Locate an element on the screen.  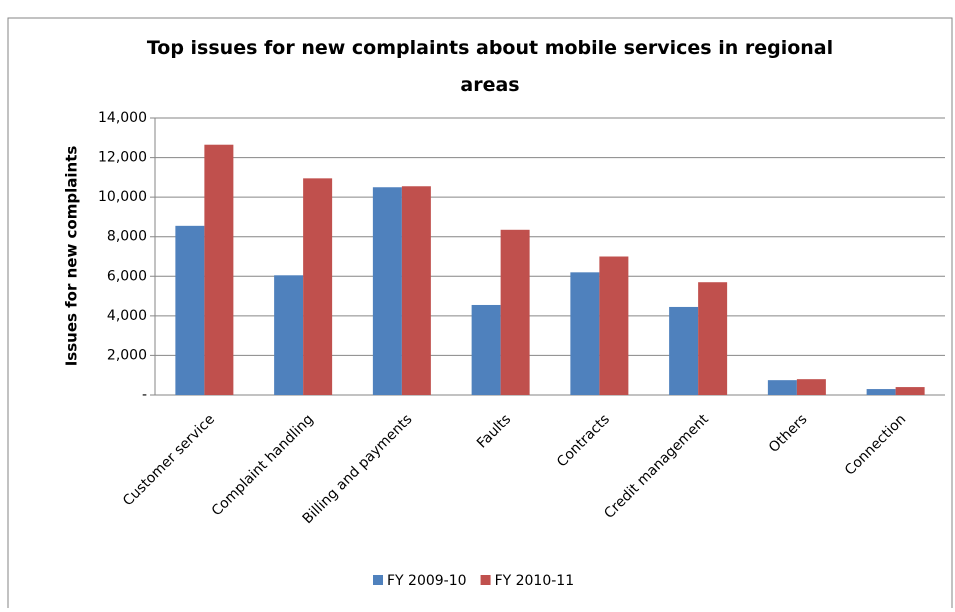
y-tick-label: 6,000 is located at coordinates (127, 276).